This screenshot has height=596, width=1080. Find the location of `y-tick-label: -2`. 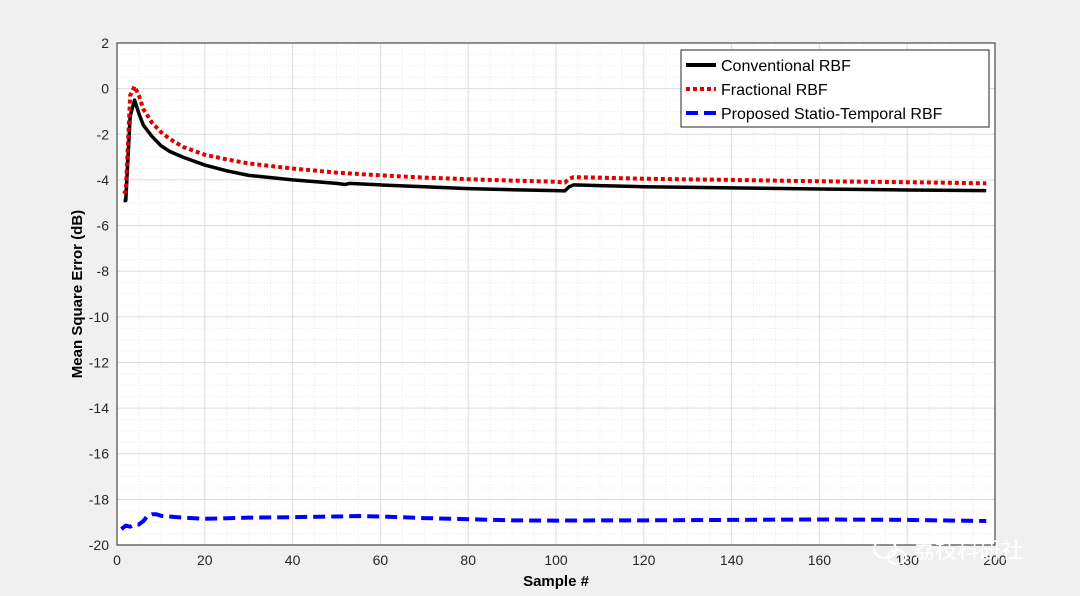

y-tick-label: -2 is located at coordinates (103, 134).